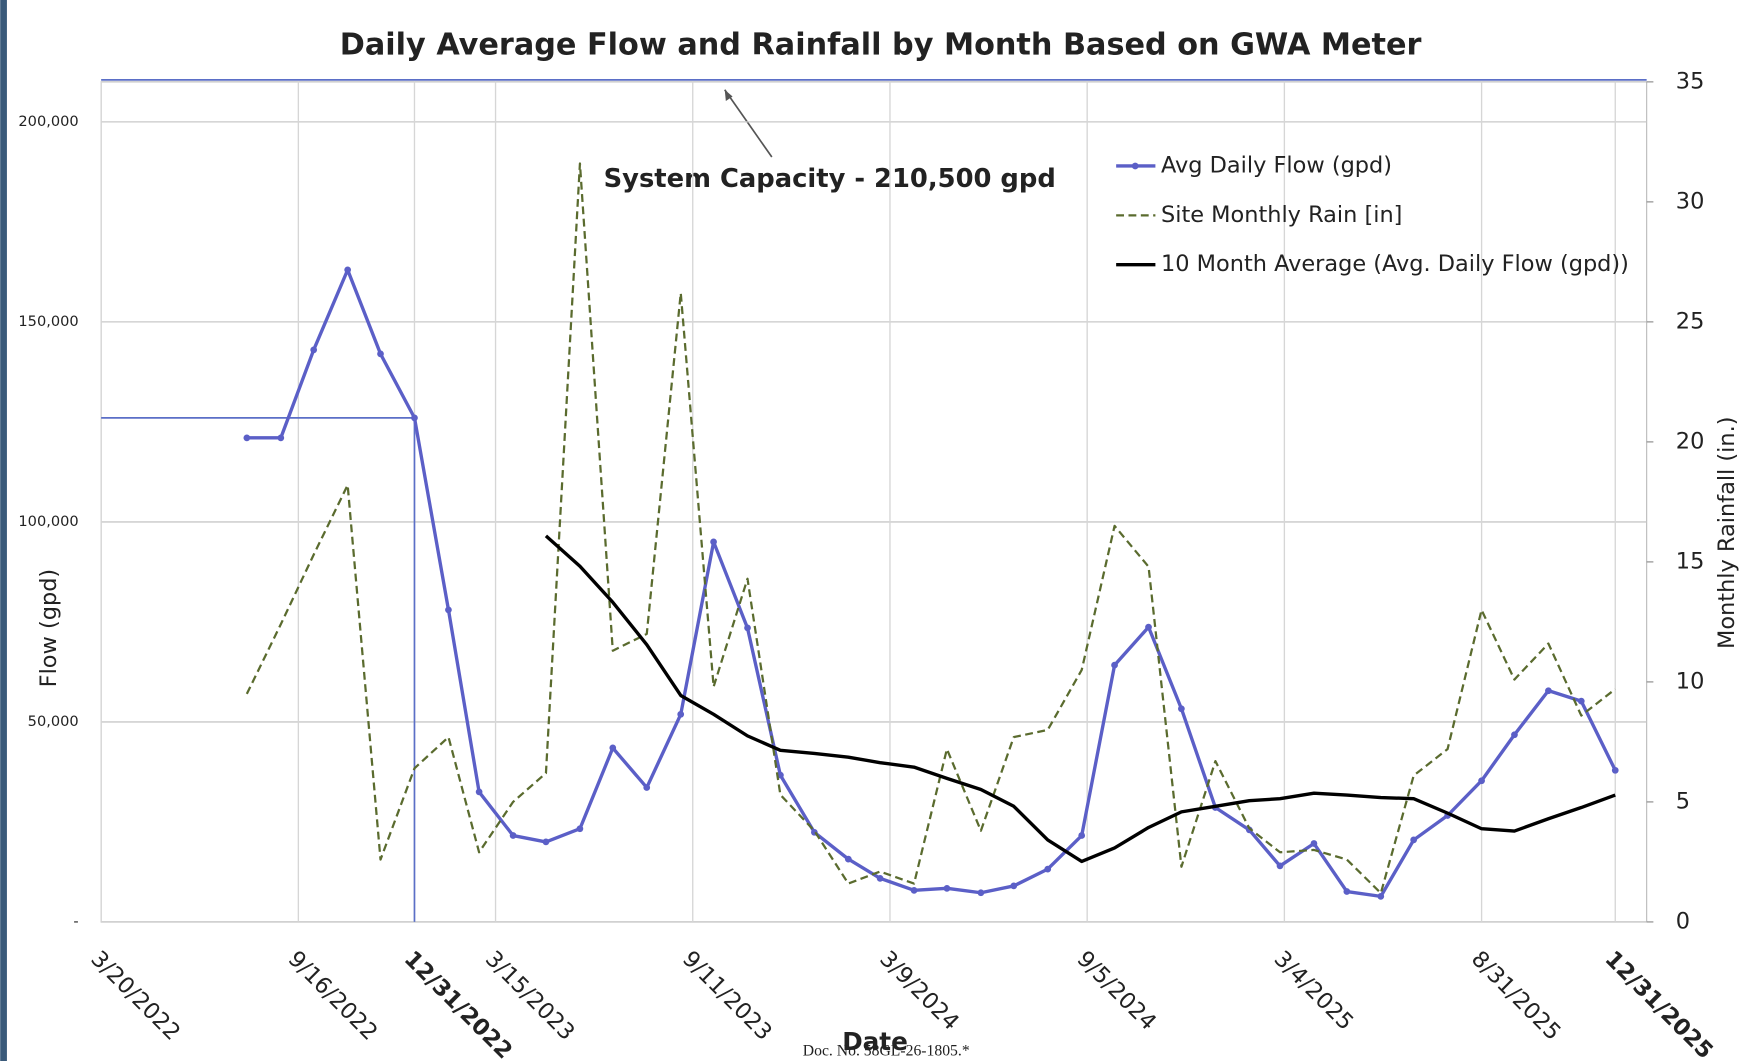 The image size is (1759, 1061). What do you see at coordinates (3, 530) in the screenshot?
I see `left-edge` at bounding box center [3, 530].